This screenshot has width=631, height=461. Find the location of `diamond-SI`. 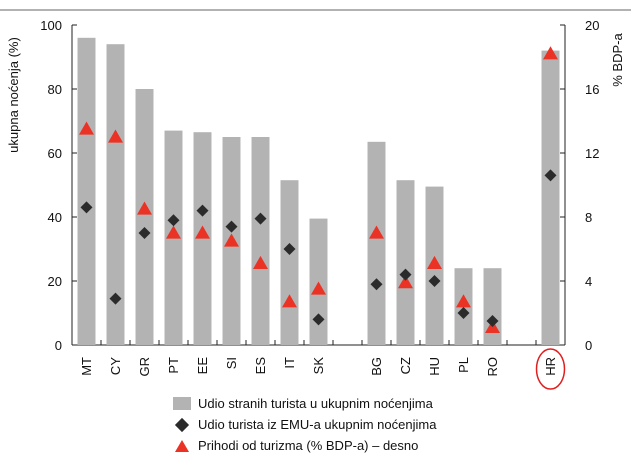

diamond-SI is located at coordinates (231, 226).